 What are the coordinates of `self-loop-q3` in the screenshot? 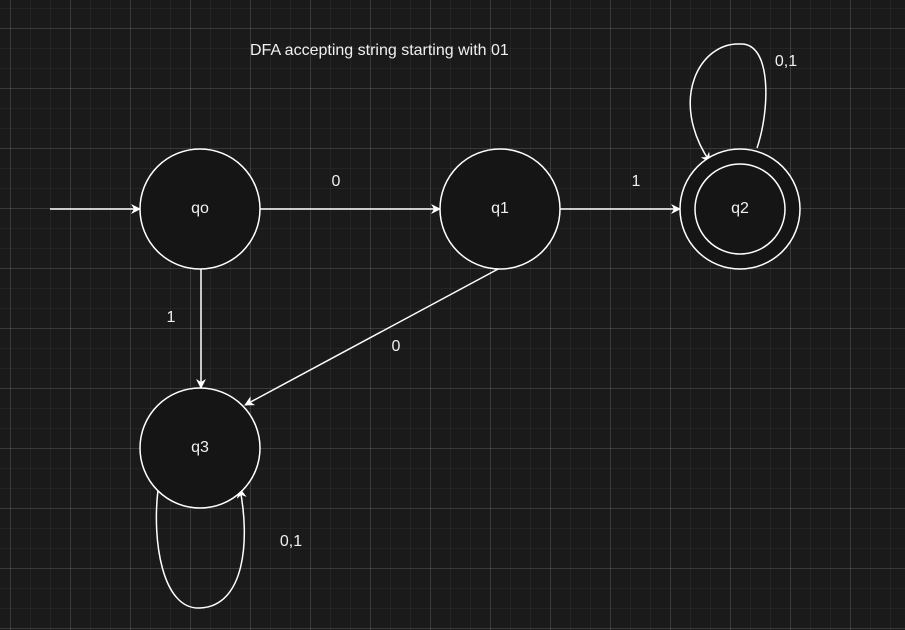 It's located at (201, 548).